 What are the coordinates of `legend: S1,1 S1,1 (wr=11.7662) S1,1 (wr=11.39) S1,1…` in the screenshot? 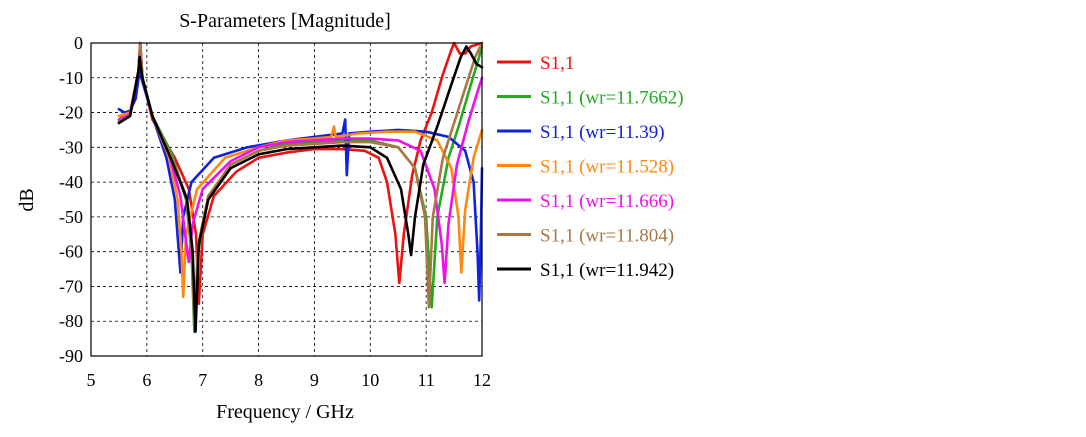 It's located at (590, 167).